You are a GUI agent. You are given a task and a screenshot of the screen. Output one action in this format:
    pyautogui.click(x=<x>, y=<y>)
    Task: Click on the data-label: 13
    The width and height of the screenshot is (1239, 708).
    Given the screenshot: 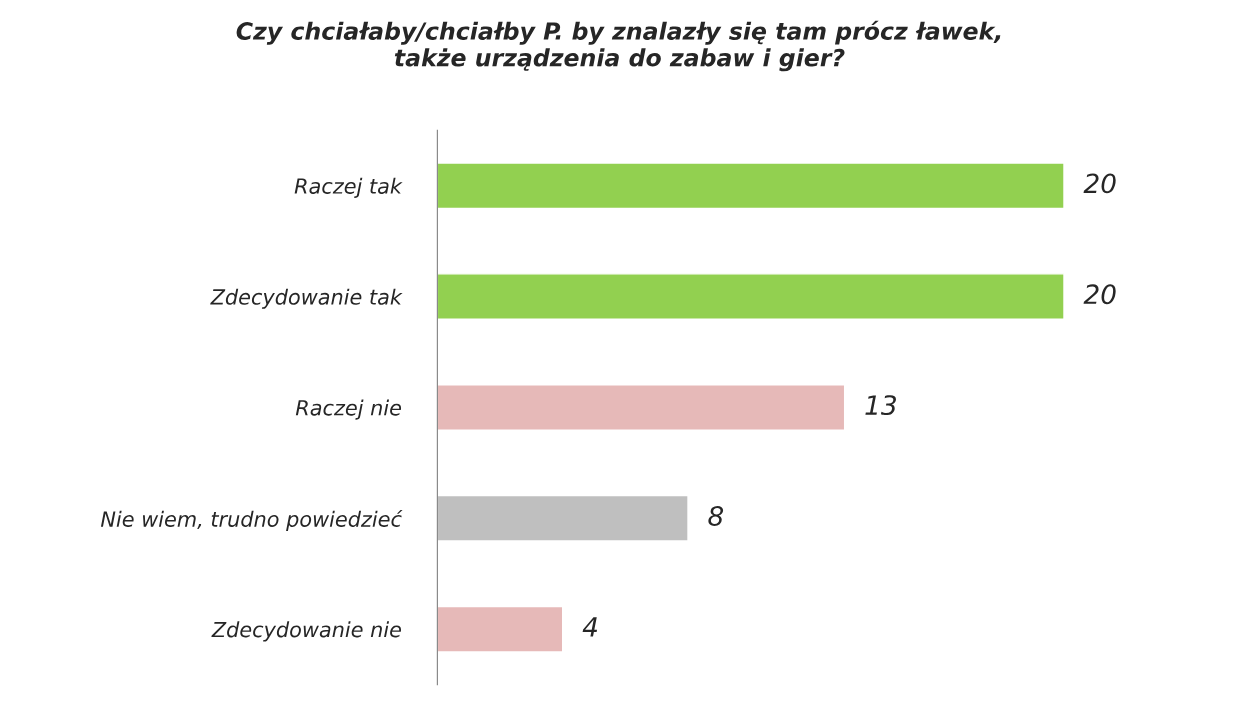 What is the action you would take?
    pyautogui.click(x=880, y=405)
    